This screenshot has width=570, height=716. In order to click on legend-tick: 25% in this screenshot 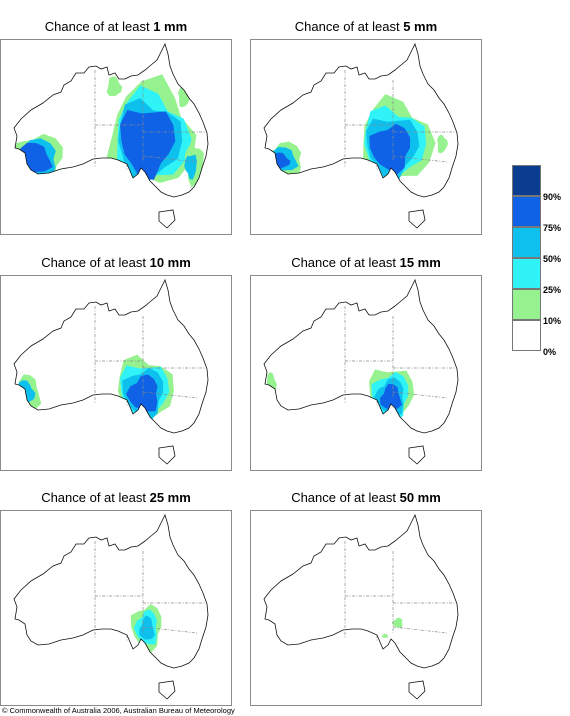, I will do `click(552, 290)`.